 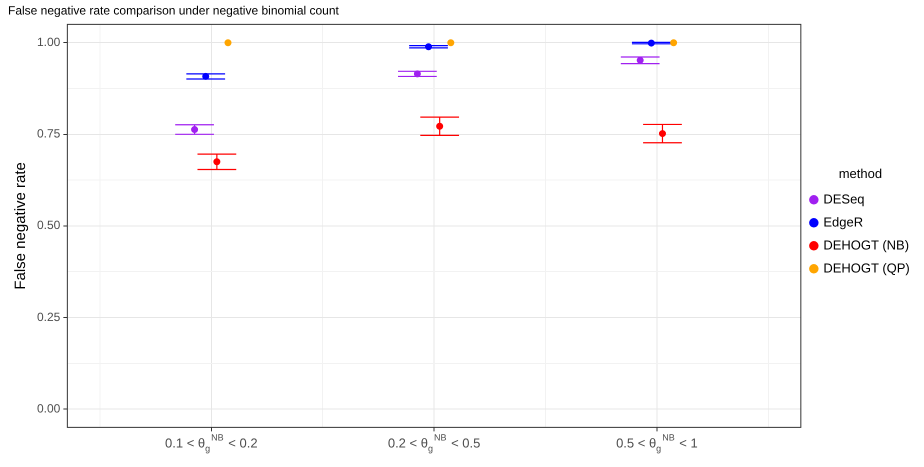 I want to click on legend-label: DEHOGT (QP), so click(x=866, y=268).